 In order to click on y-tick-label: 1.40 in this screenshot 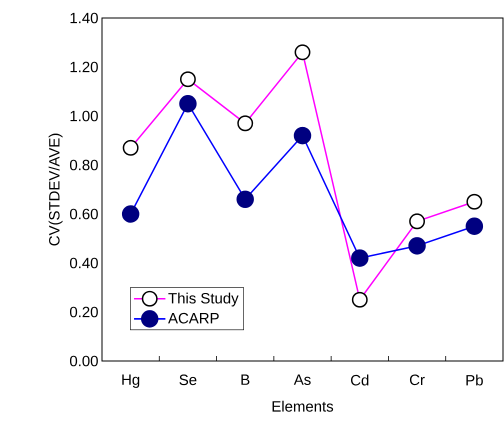, I will do `click(84, 18)`.